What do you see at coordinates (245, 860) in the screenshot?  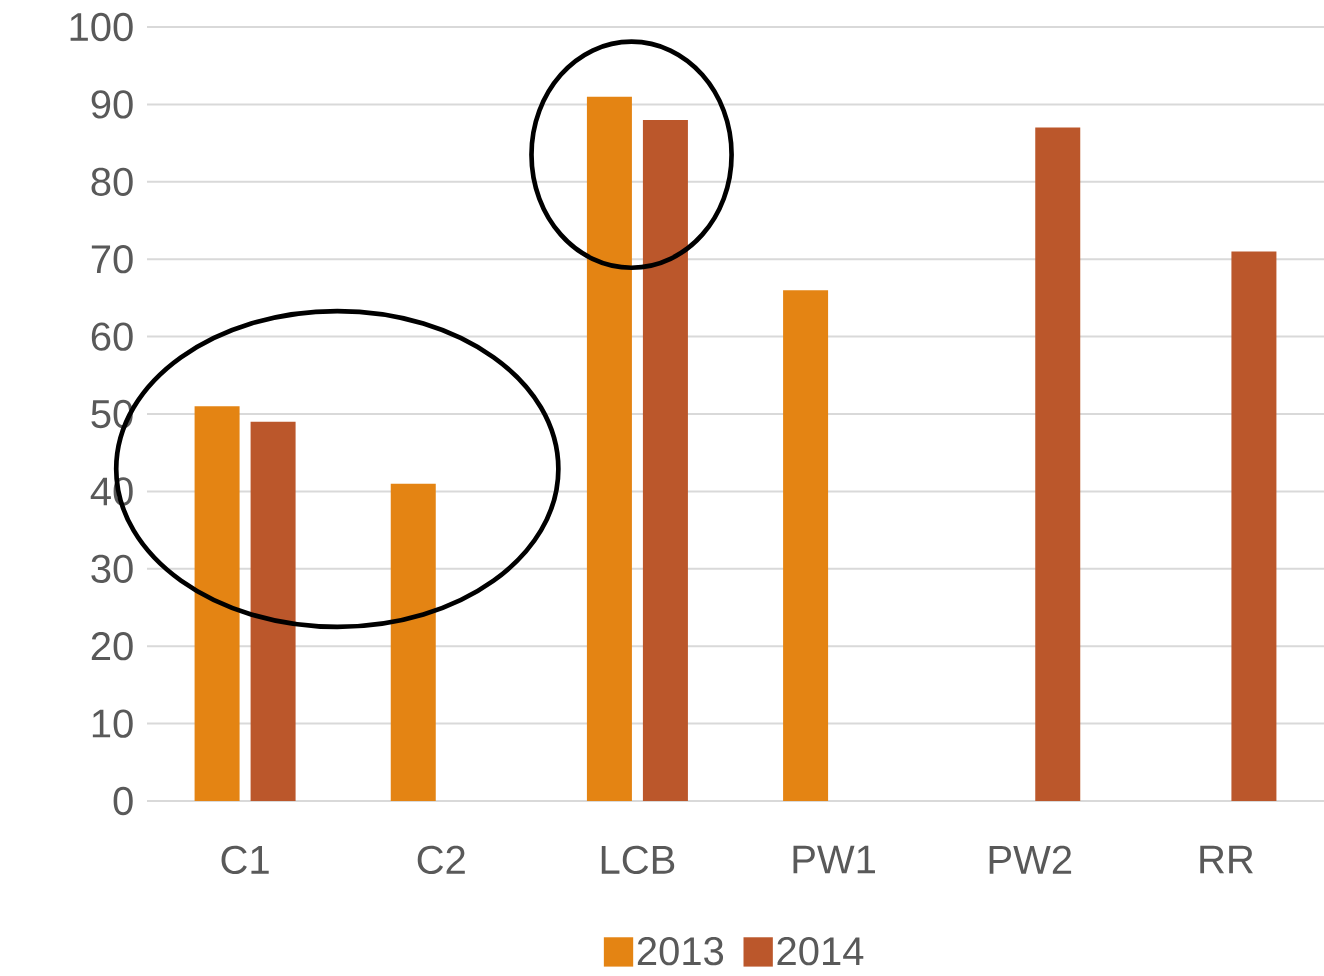 I see `x-tick-label: C1` at bounding box center [245, 860].